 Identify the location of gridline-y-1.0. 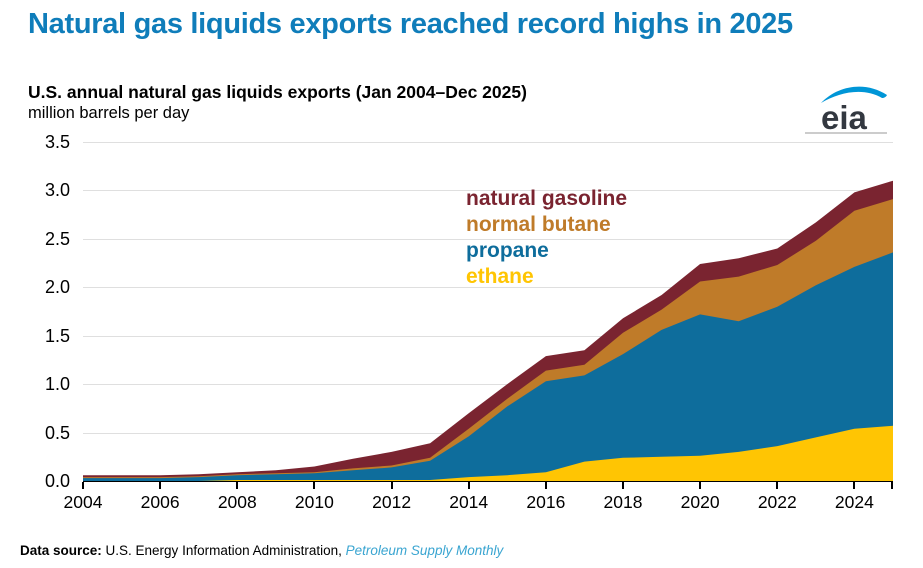
(488, 385).